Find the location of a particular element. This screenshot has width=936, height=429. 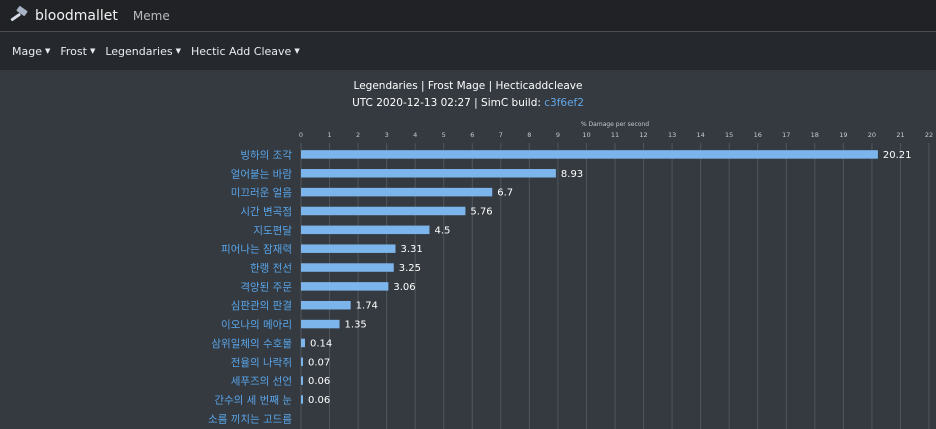

x-tick-label: 3 is located at coordinates (387, 135).